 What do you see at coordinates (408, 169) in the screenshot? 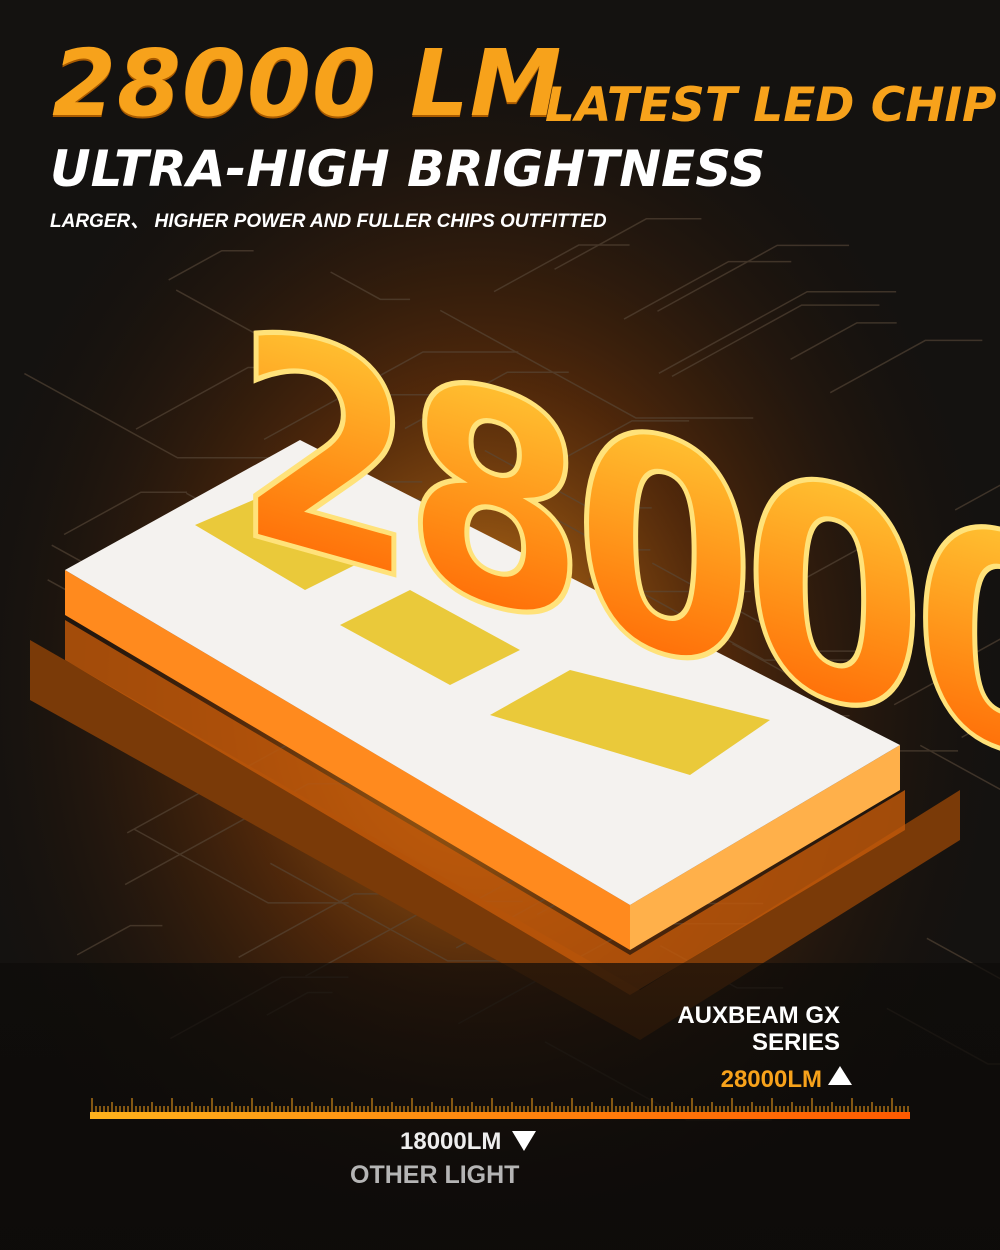
I see `subtitle: ULTRA-HIGH BRIGHTNESS` at bounding box center [408, 169].